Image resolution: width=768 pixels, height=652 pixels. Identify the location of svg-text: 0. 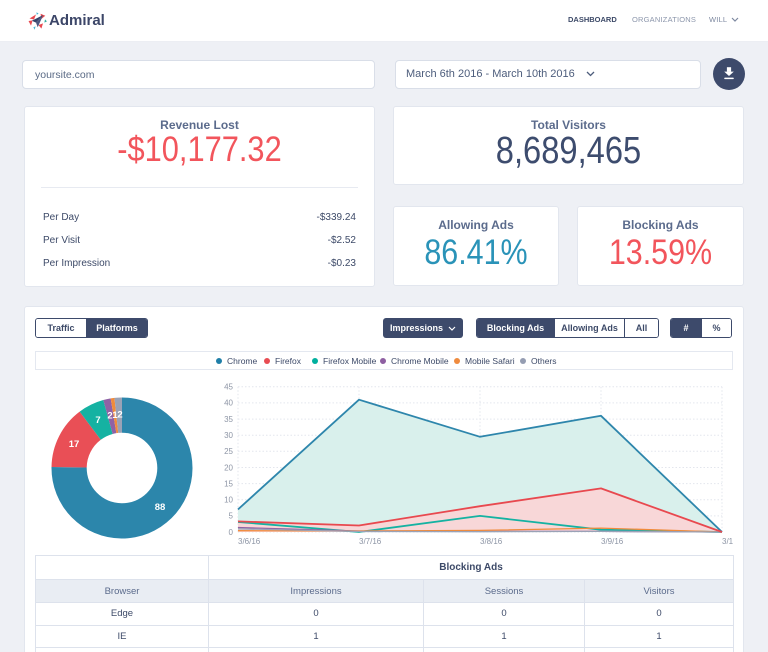
(231, 532).